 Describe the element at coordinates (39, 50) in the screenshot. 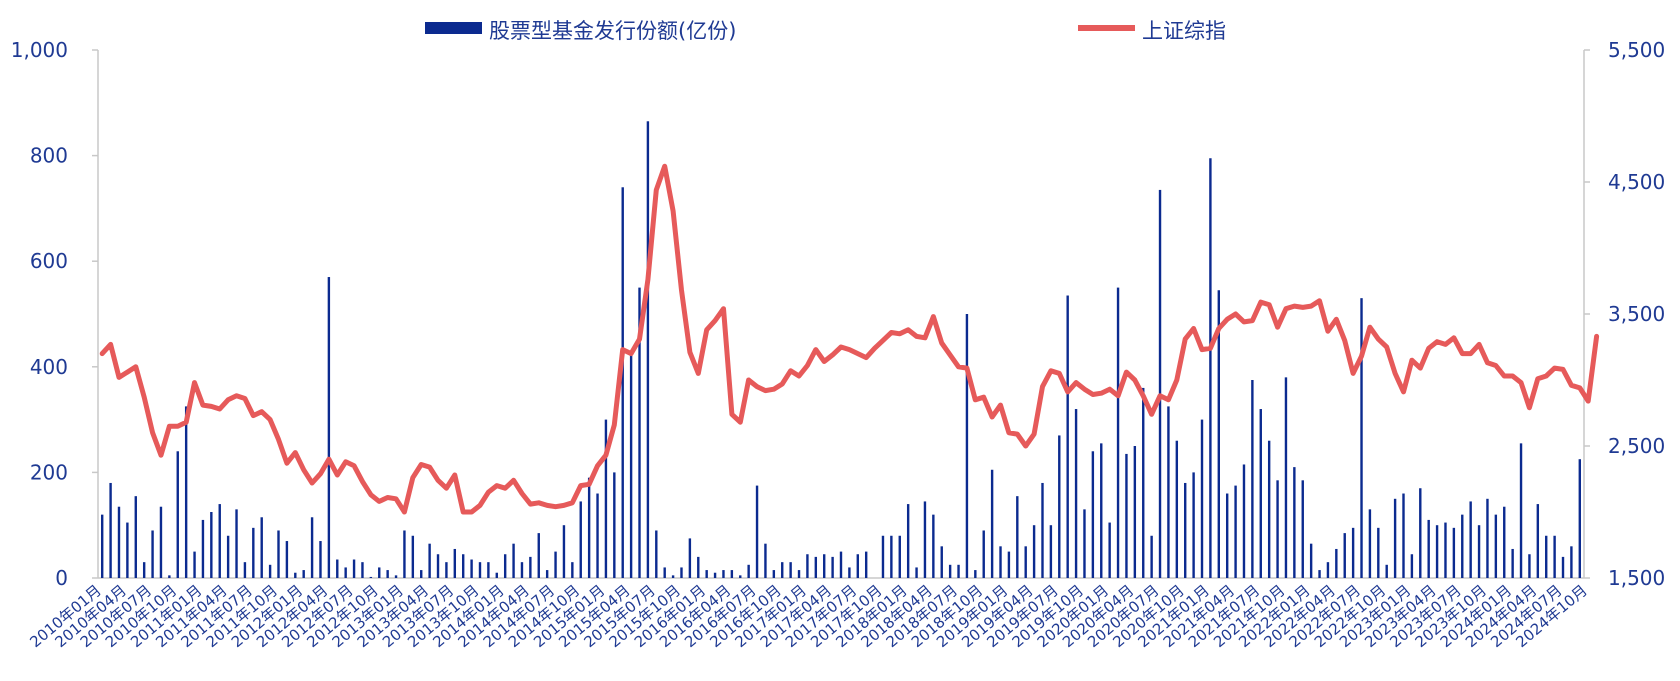

I see `y-left-tick-label: 1,000` at that location.